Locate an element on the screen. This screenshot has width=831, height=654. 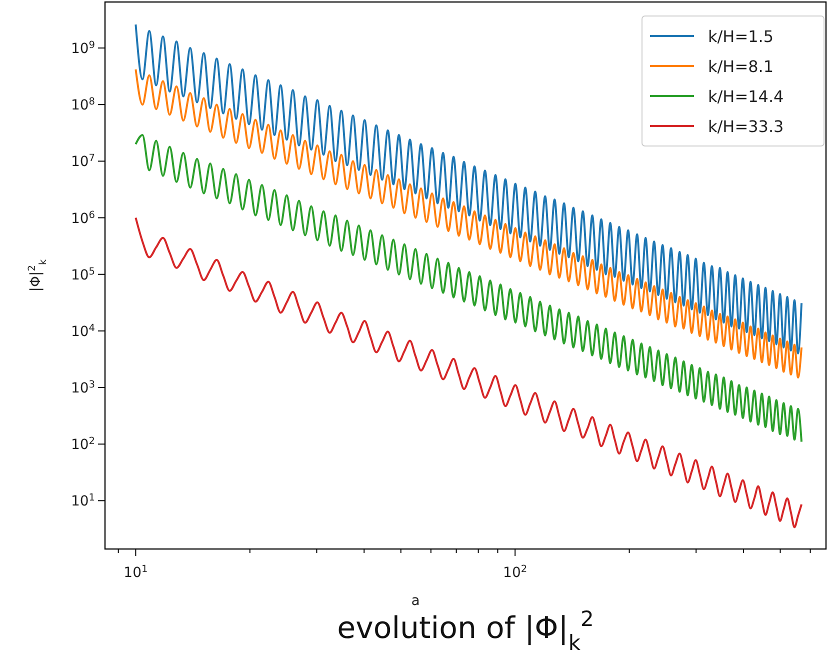
y-tick-label: 10$^{3}$ is located at coordinates (82, 388).